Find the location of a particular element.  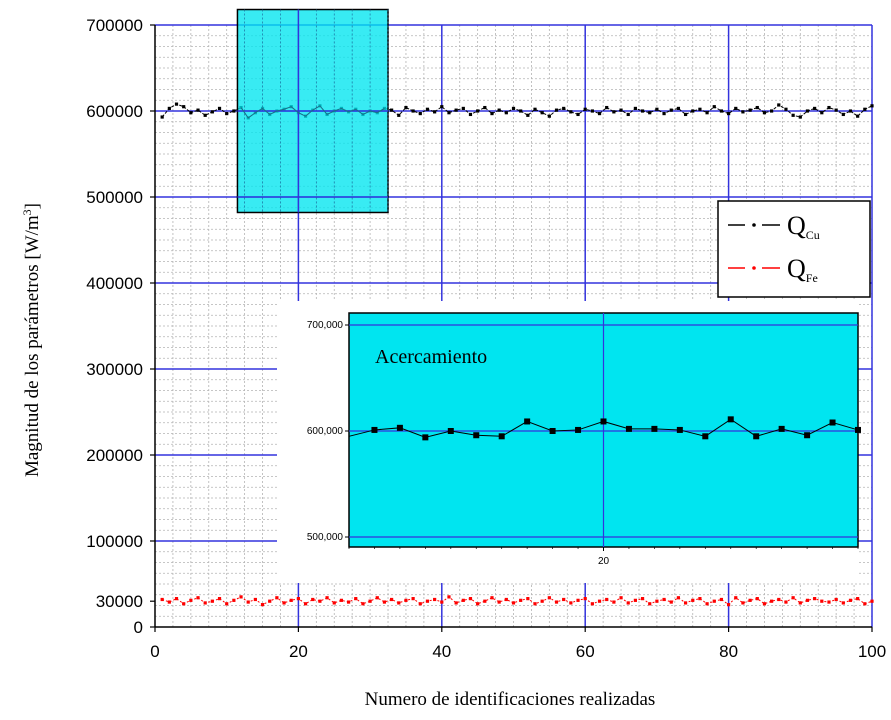

legend-label: QCu is located at coordinates (803, 226).